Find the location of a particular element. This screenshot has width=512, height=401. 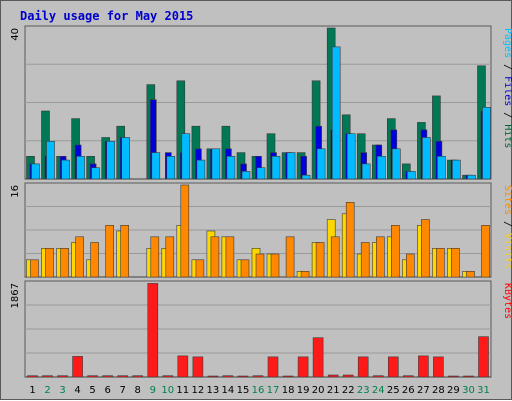

right-label-word: Sites is located at coordinates (507, 200).